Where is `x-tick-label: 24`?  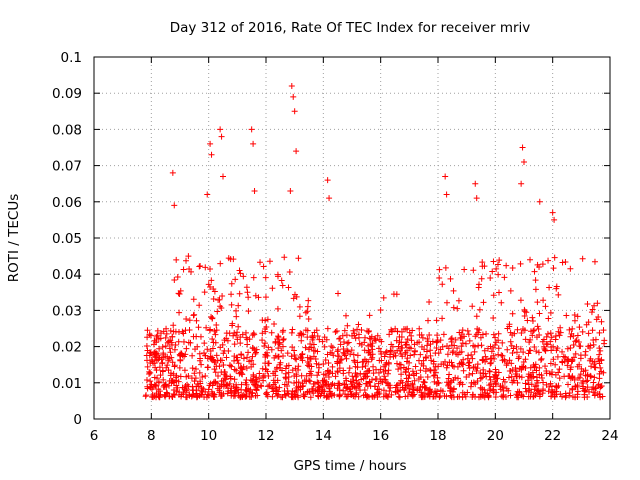 x-tick-label: 24 is located at coordinates (609, 436).